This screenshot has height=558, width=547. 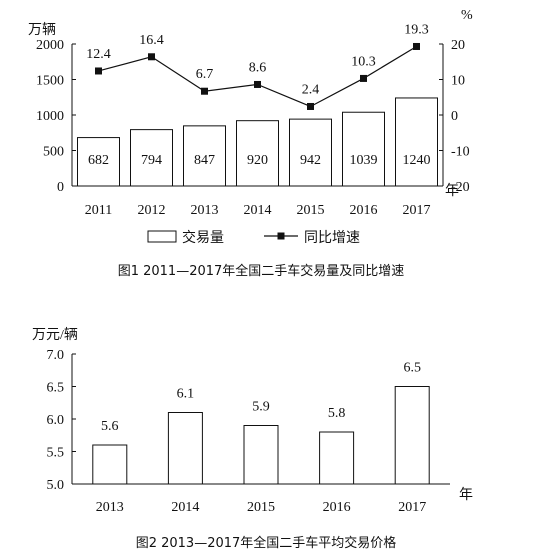 I want to click on chart1-left-axis-unit: 万辆, so click(x=42, y=30).